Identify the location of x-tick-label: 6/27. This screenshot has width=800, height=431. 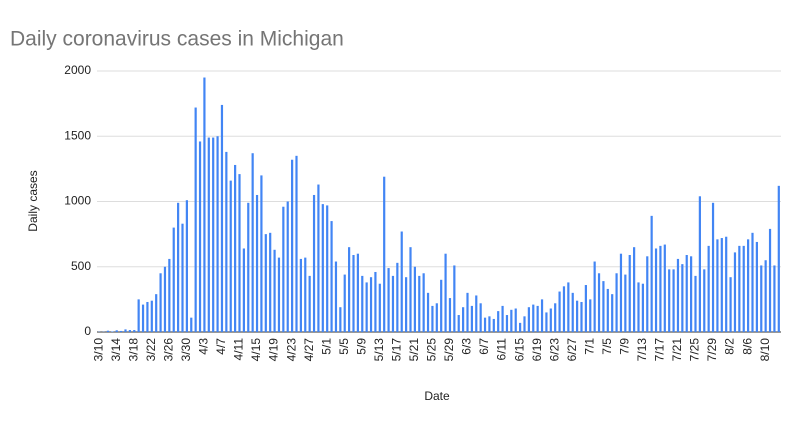
(572, 350).